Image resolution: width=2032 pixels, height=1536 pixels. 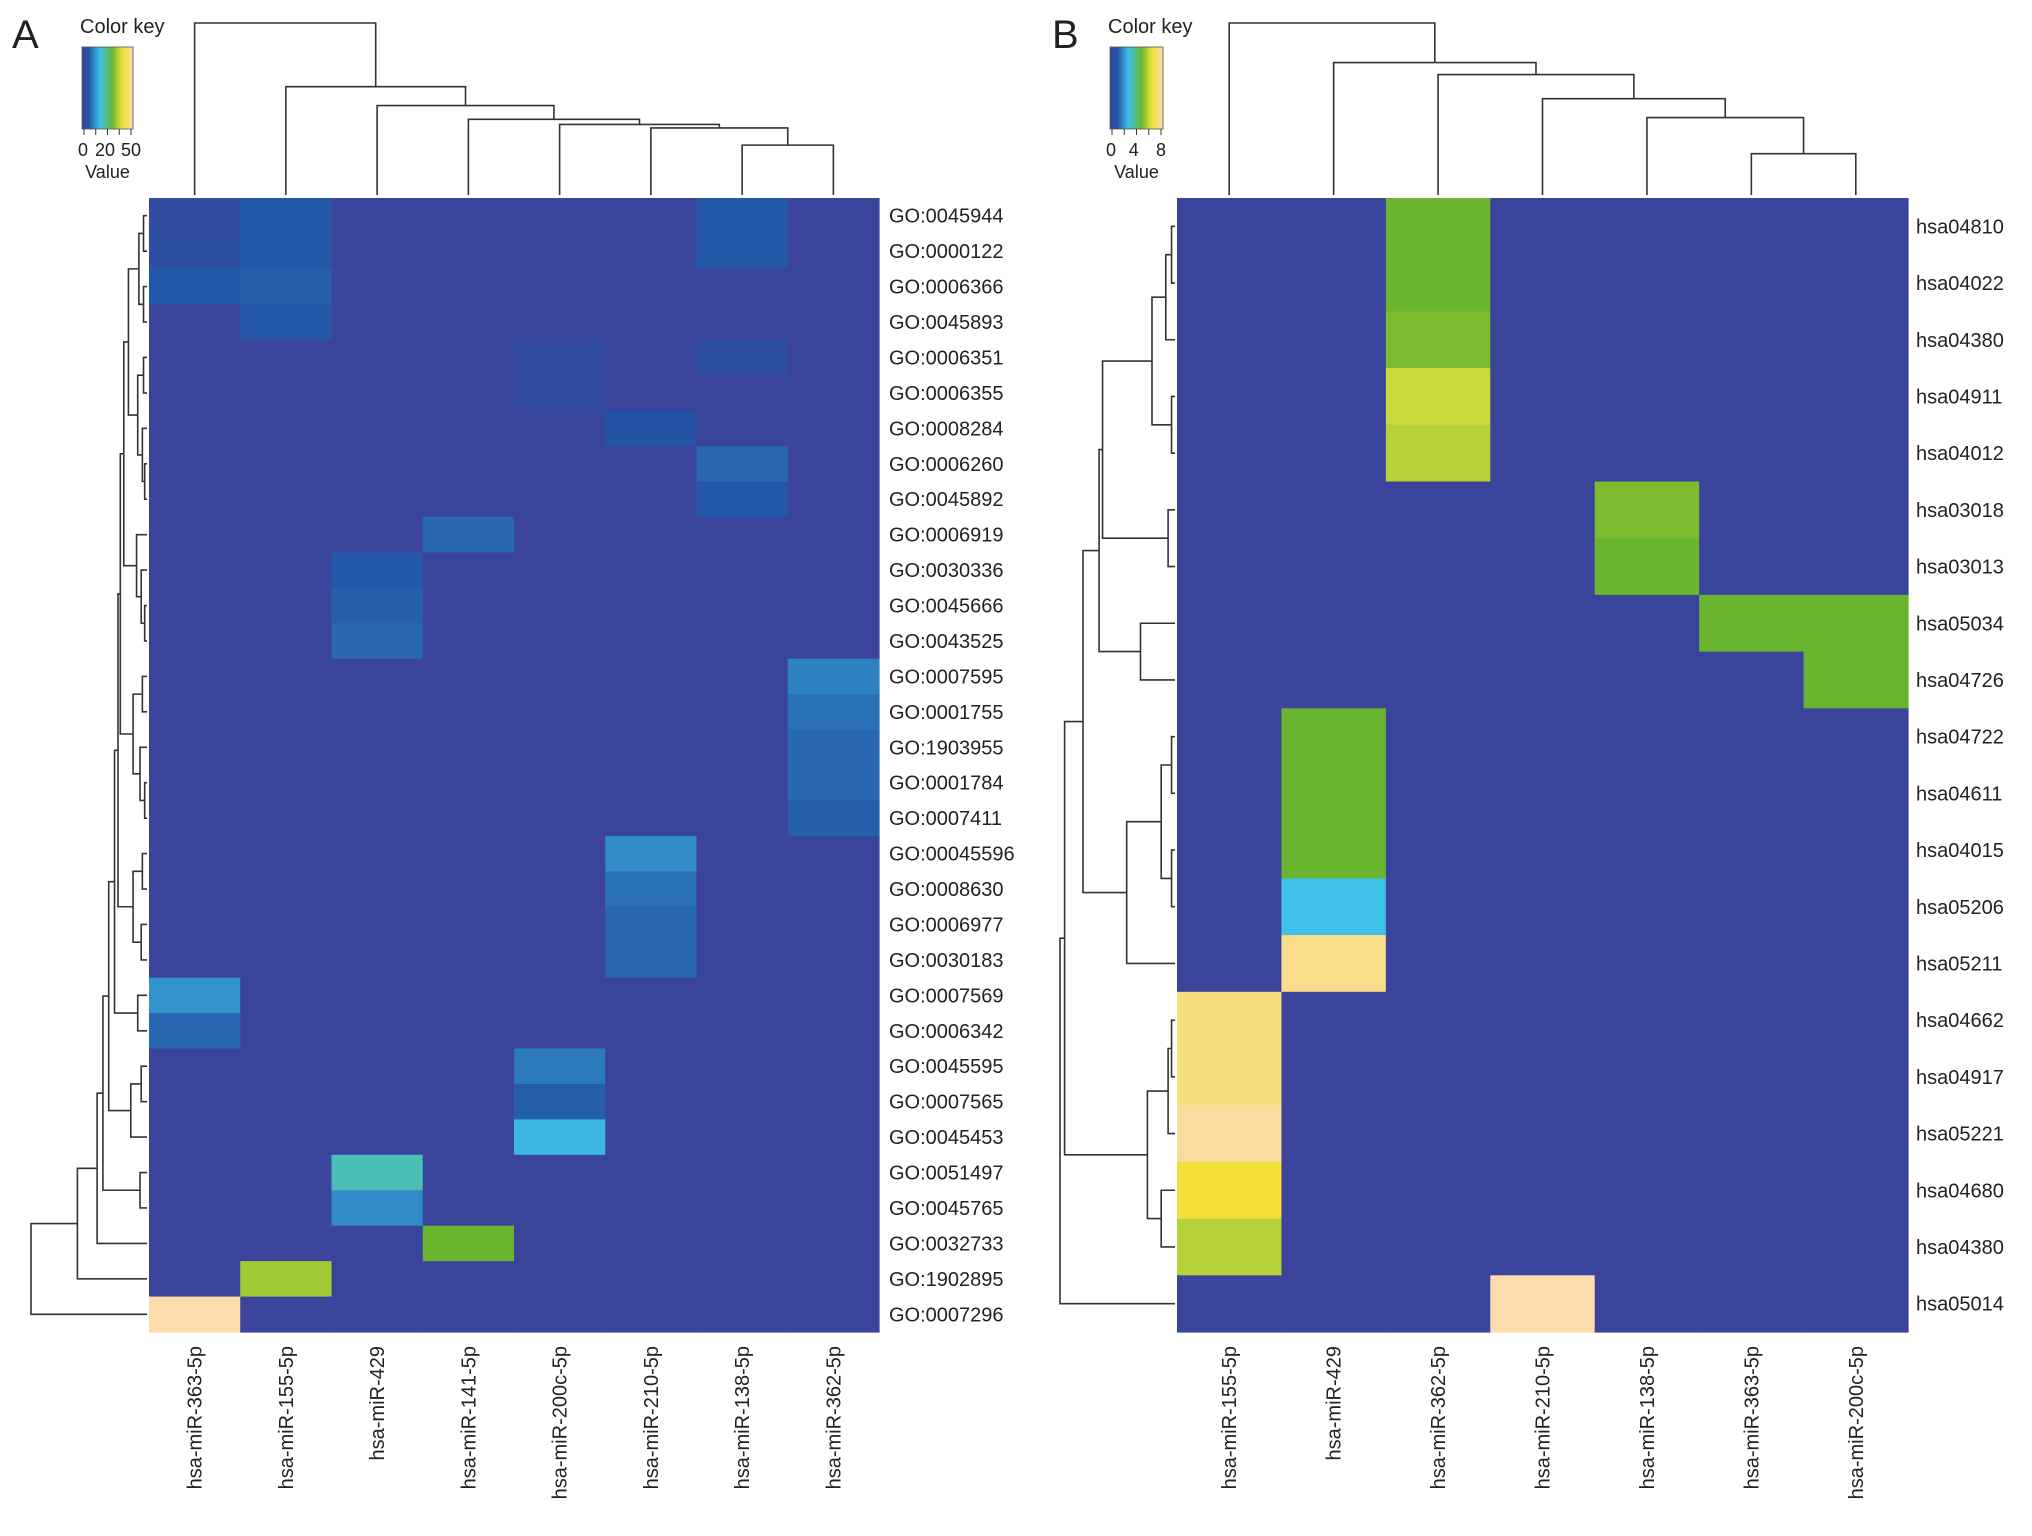 I want to click on column-label: hsa-miR-200c-5p, so click(x=561, y=1422).